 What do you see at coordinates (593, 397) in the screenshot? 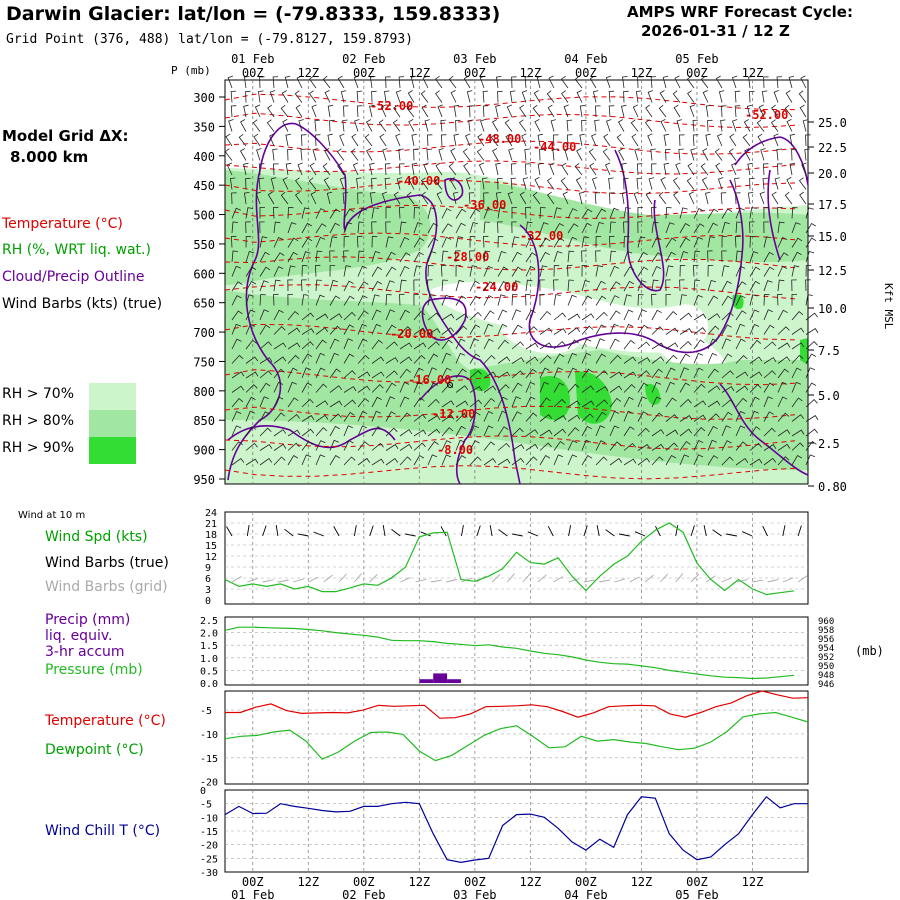
I see `rh90-region` at bounding box center [593, 397].